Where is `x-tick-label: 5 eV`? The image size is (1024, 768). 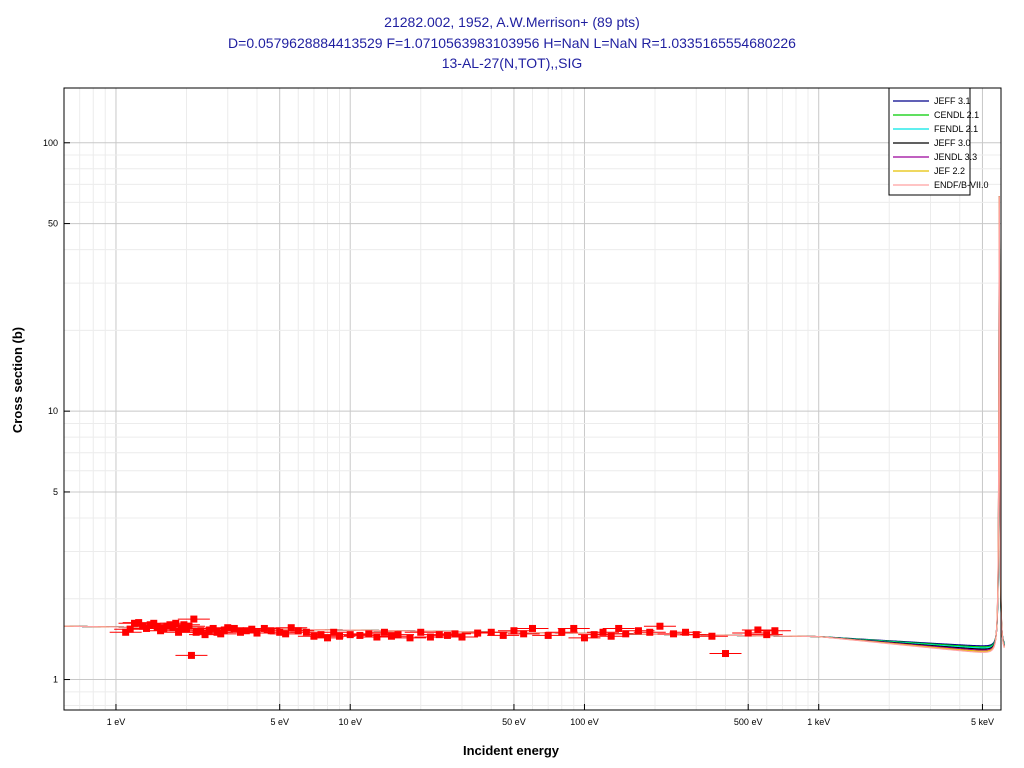
x-tick-label: 5 eV is located at coordinates (279, 722).